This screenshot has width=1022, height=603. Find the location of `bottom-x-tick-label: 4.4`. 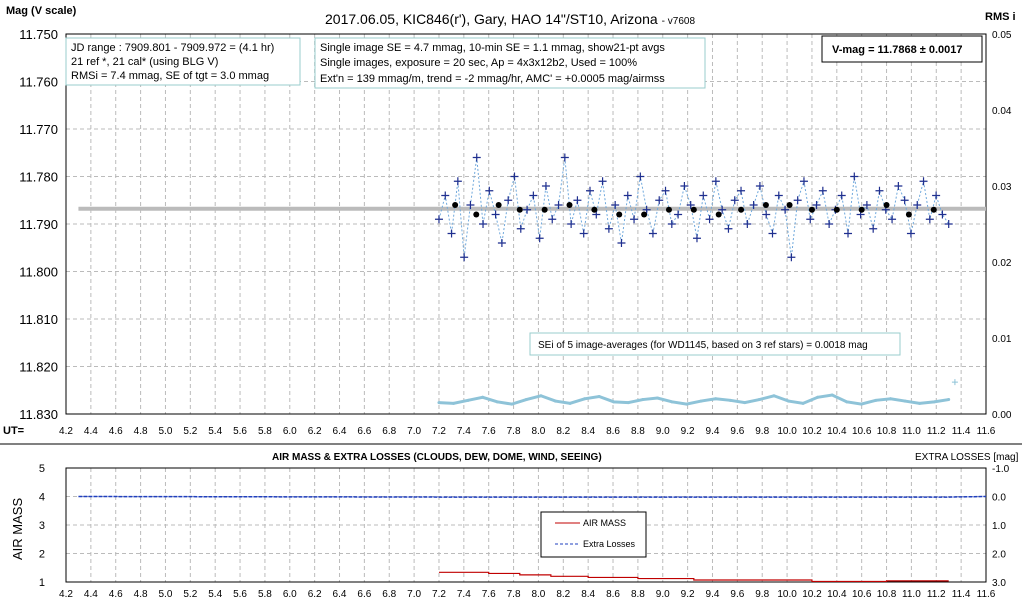

bottom-x-tick-label: 4.4 is located at coordinates (91, 594).